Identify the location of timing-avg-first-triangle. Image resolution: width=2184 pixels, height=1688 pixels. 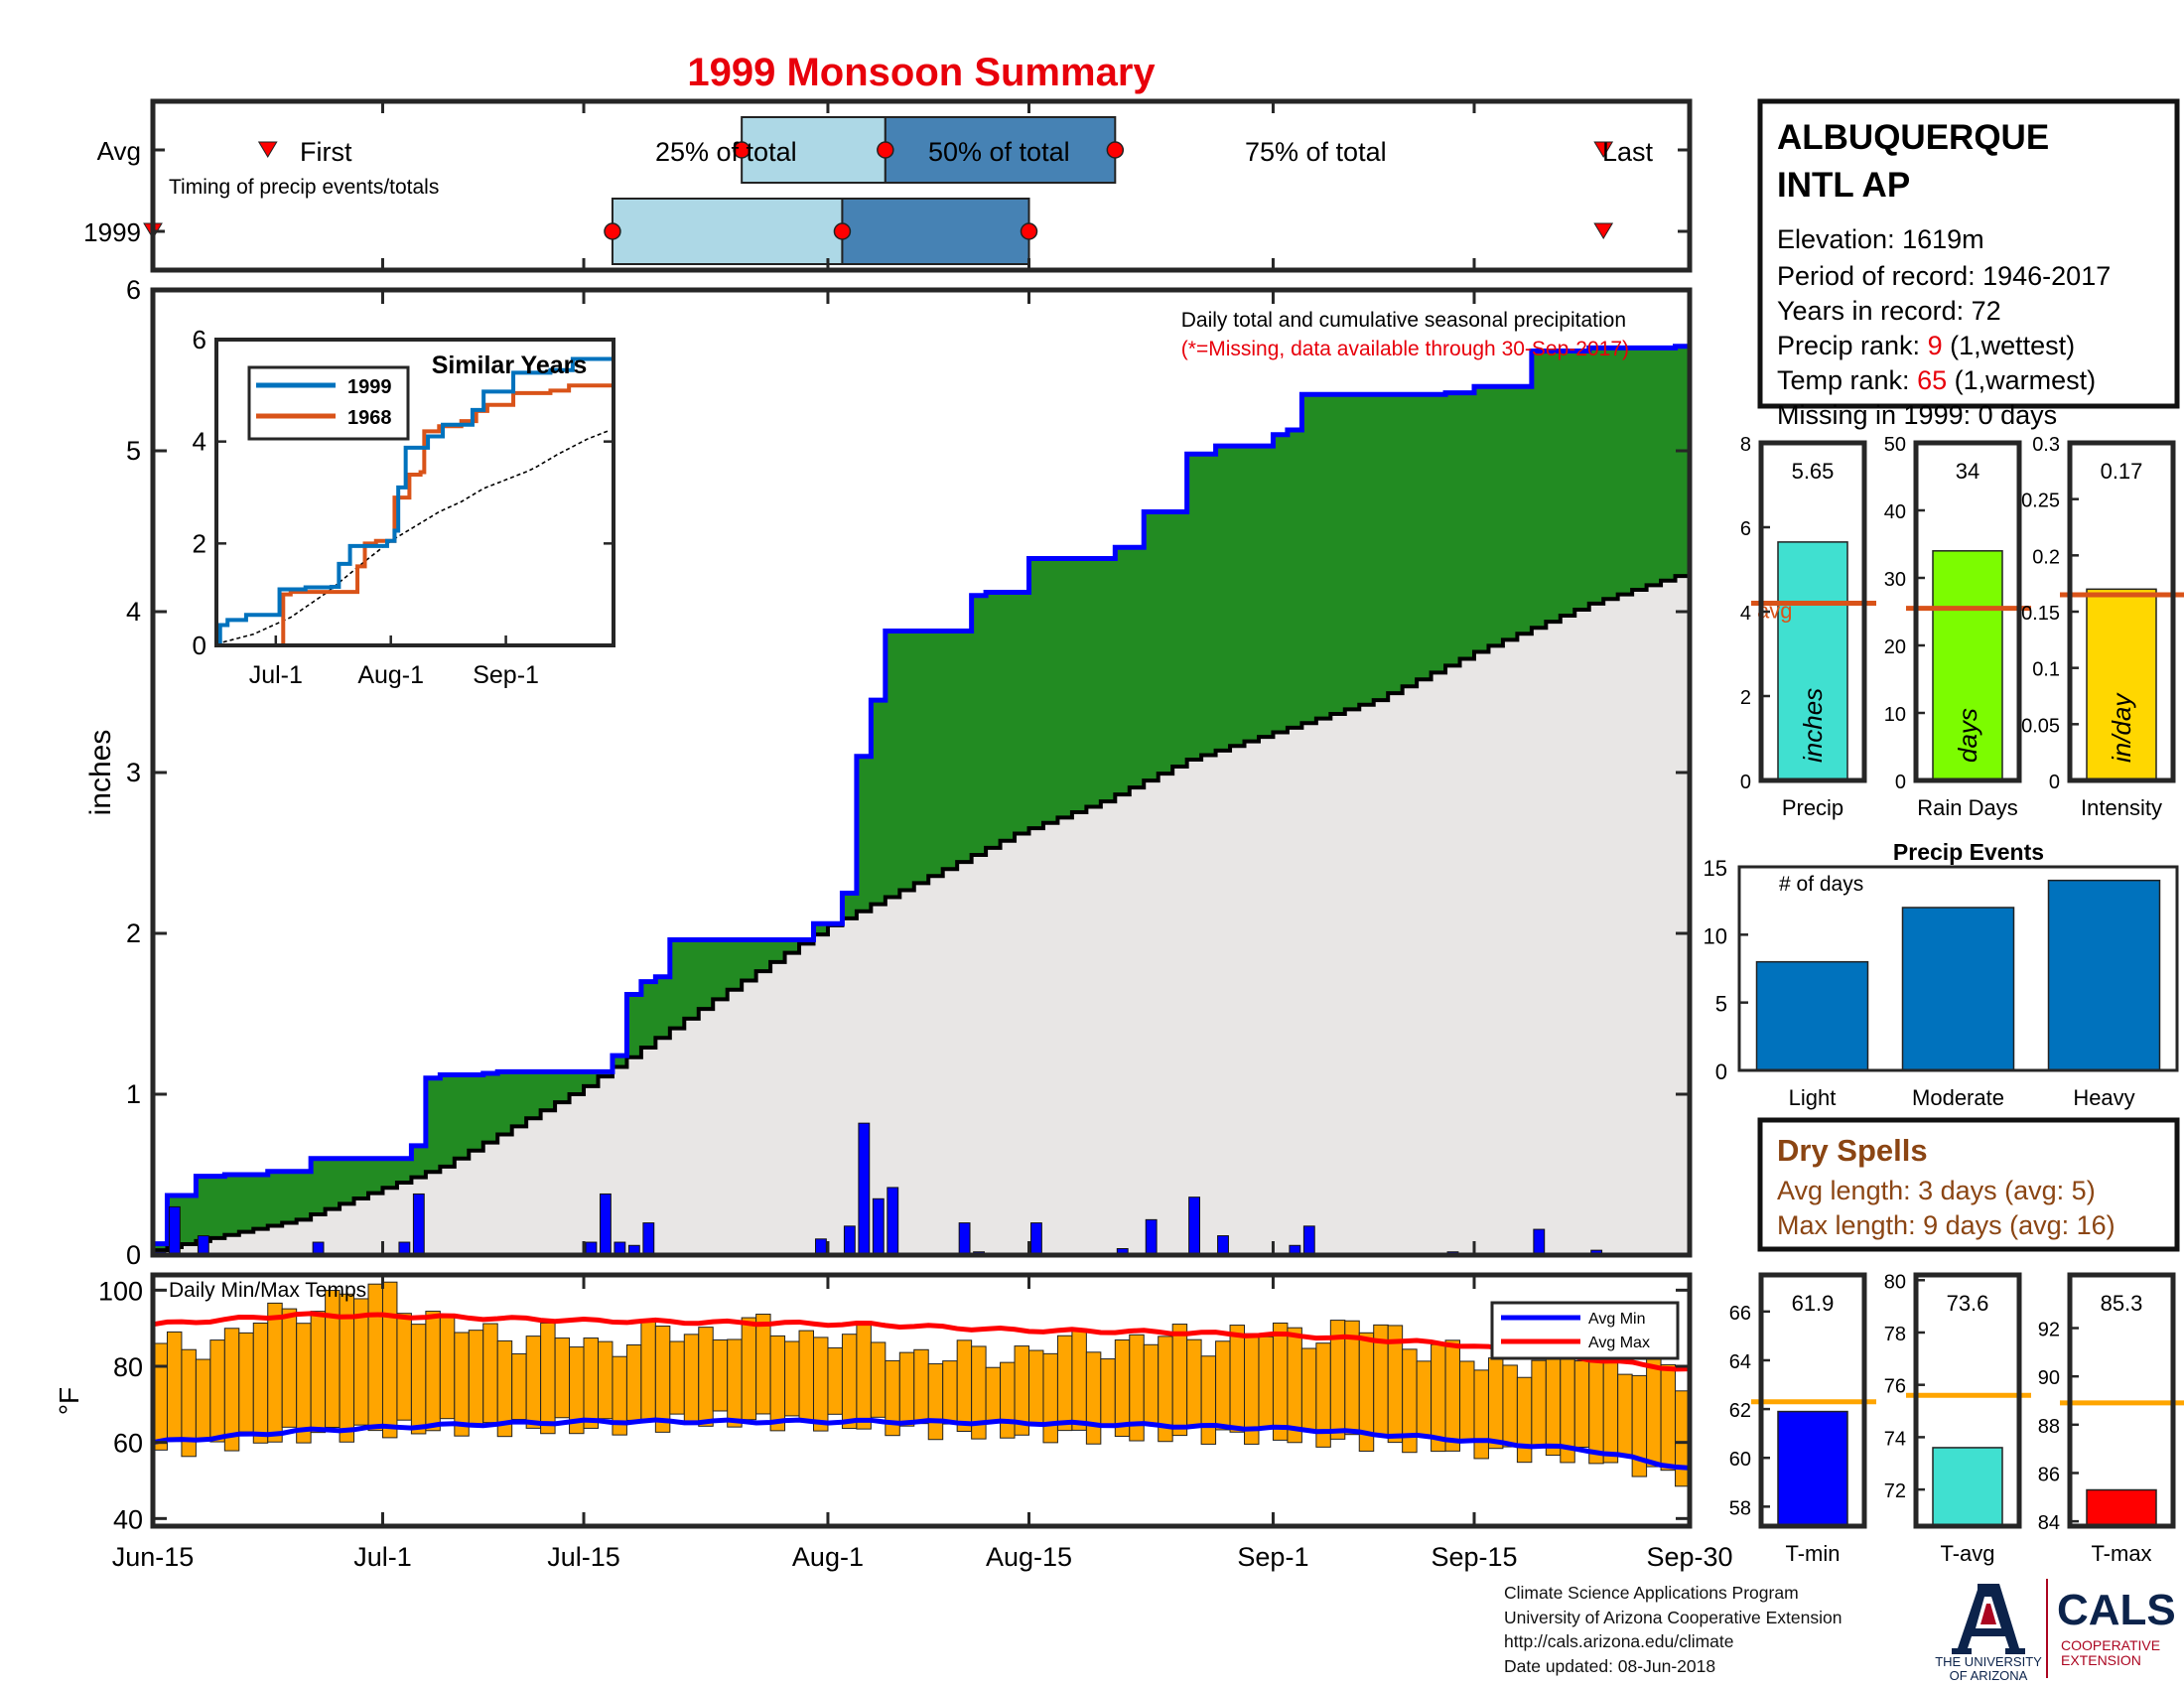
(267, 149).